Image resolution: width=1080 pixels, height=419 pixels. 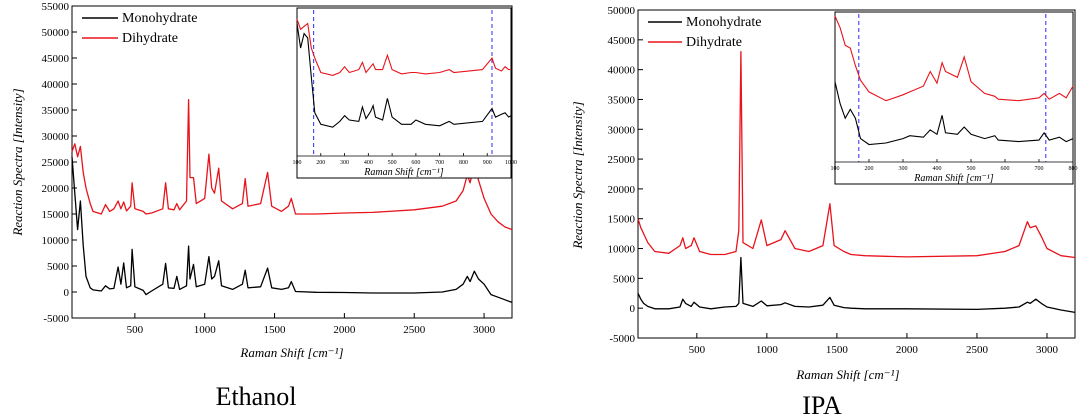 What do you see at coordinates (622, 130) in the screenshot?
I see `ipa-y-tick-label: 30000` at bounding box center [622, 130].